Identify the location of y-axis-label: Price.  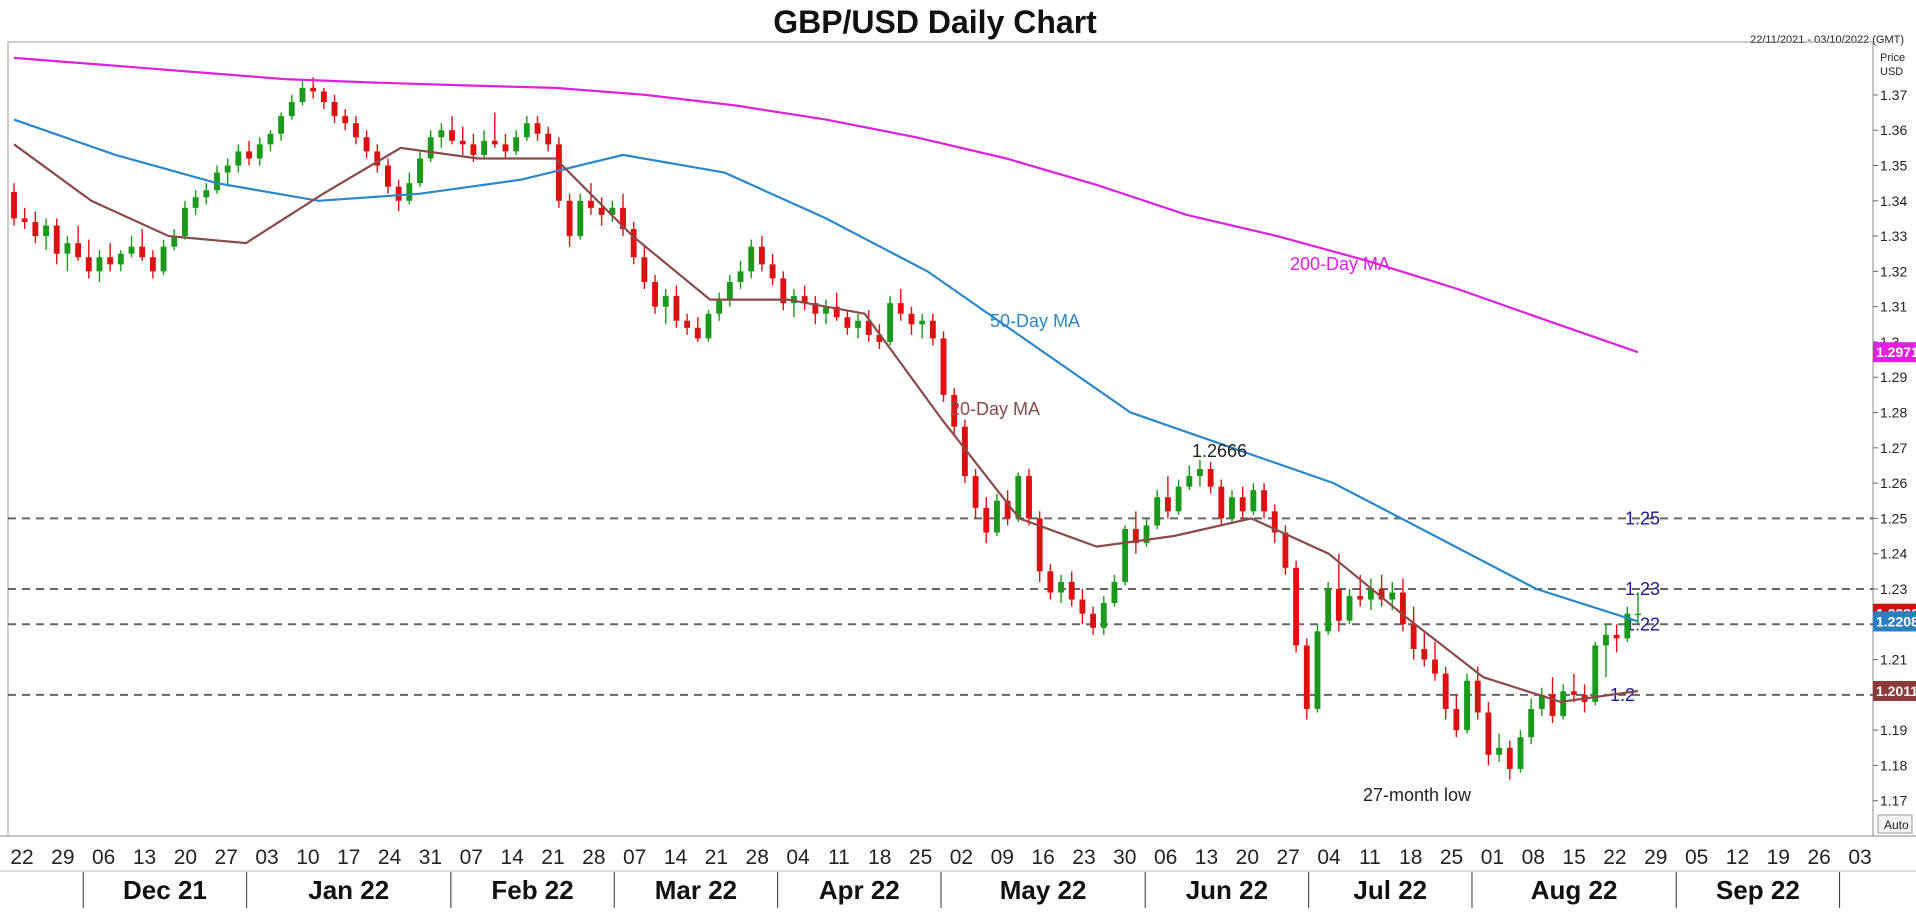
(1892, 58).